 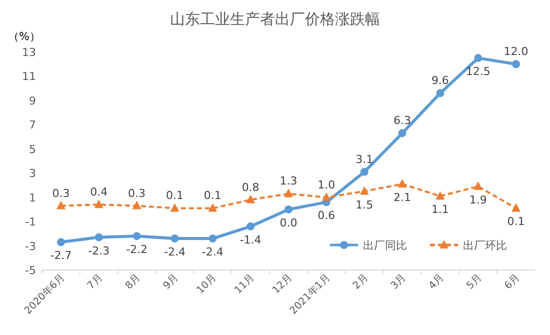 I want to click on data-label: 0.6, so click(x=327, y=215).